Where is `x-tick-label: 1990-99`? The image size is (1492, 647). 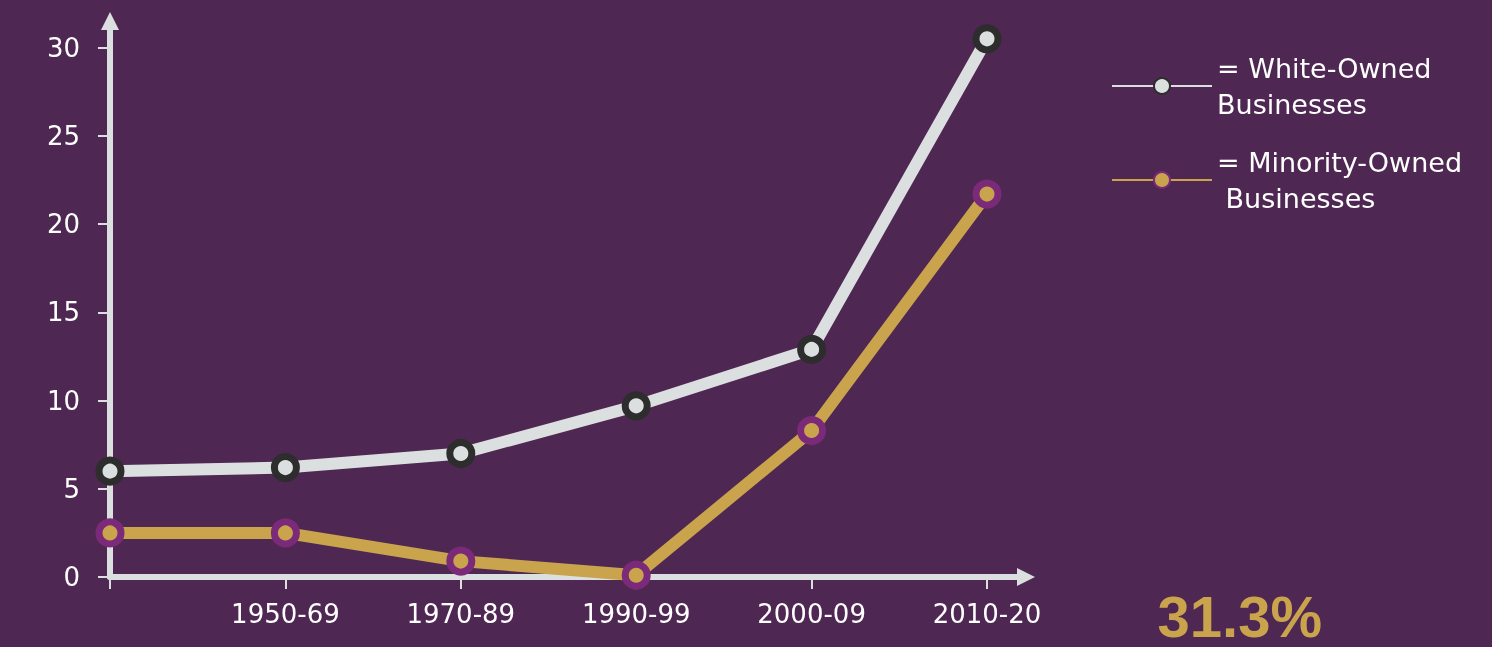 x-tick-label: 1990-99 is located at coordinates (636, 614).